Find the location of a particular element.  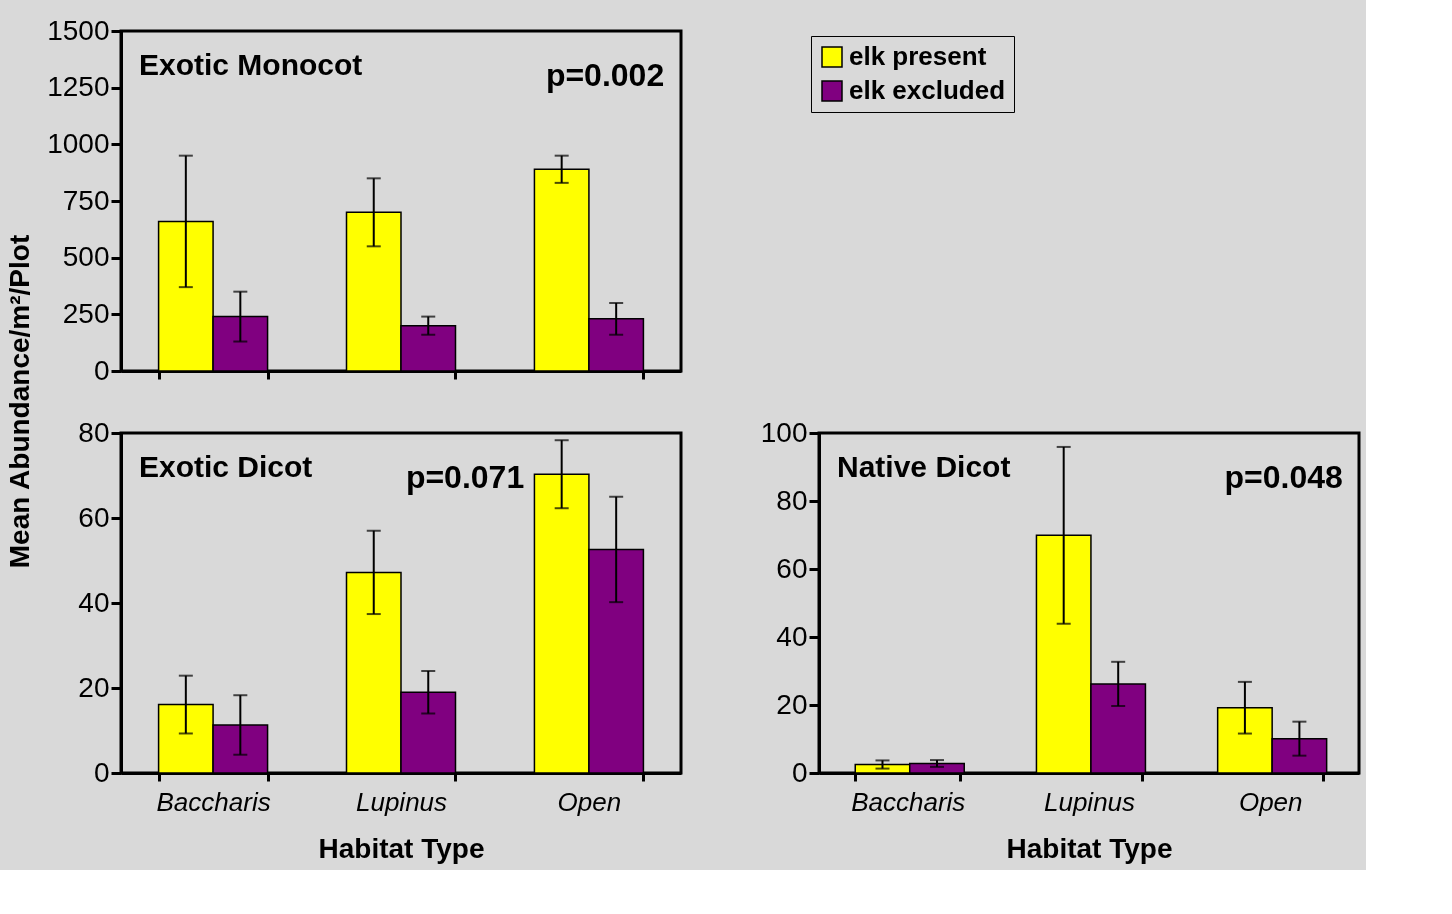

y-tick-label: 500 is located at coordinates (86, 257).